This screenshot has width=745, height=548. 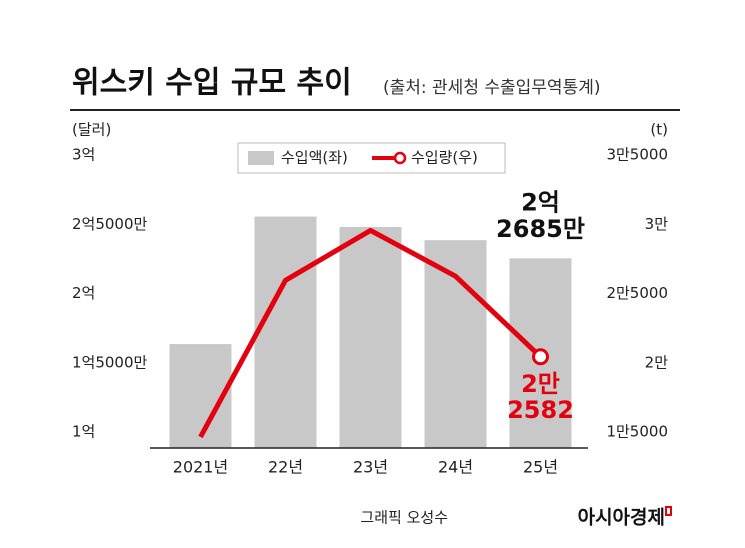 I want to click on data-label-line: 2만, so click(x=540, y=384).